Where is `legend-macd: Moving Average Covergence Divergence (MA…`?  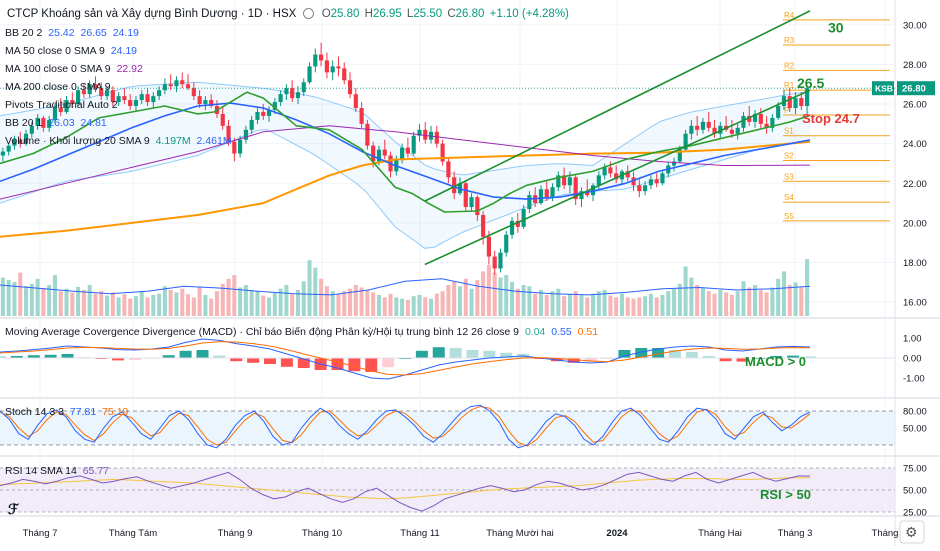
legend-macd: Moving Average Covergence Divergence (MA… is located at coordinates (301, 332).